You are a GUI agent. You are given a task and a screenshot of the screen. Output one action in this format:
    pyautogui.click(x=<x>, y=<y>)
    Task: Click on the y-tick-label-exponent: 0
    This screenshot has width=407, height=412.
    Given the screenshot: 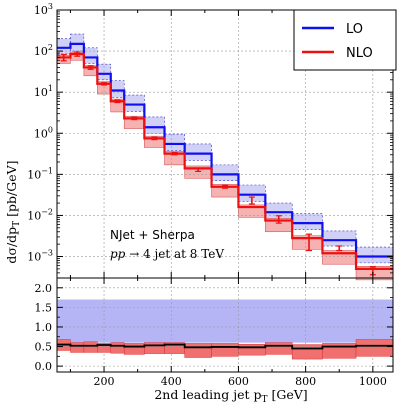 What is the action you would take?
    pyautogui.click(x=50, y=129)
    